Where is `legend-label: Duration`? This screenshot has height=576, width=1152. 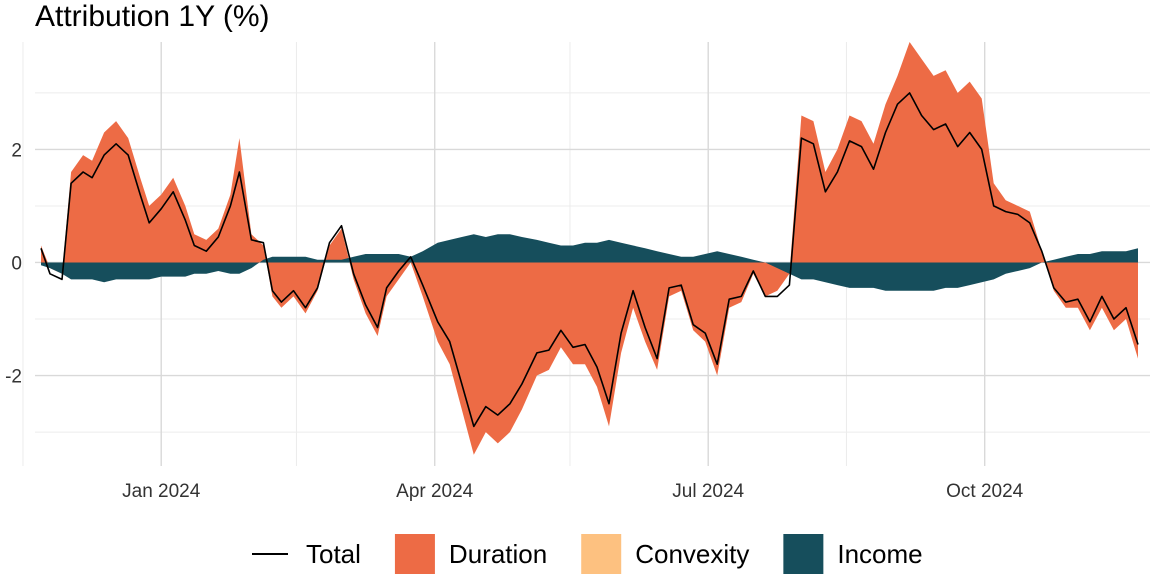 legend-label: Duration is located at coordinates (498, 554).